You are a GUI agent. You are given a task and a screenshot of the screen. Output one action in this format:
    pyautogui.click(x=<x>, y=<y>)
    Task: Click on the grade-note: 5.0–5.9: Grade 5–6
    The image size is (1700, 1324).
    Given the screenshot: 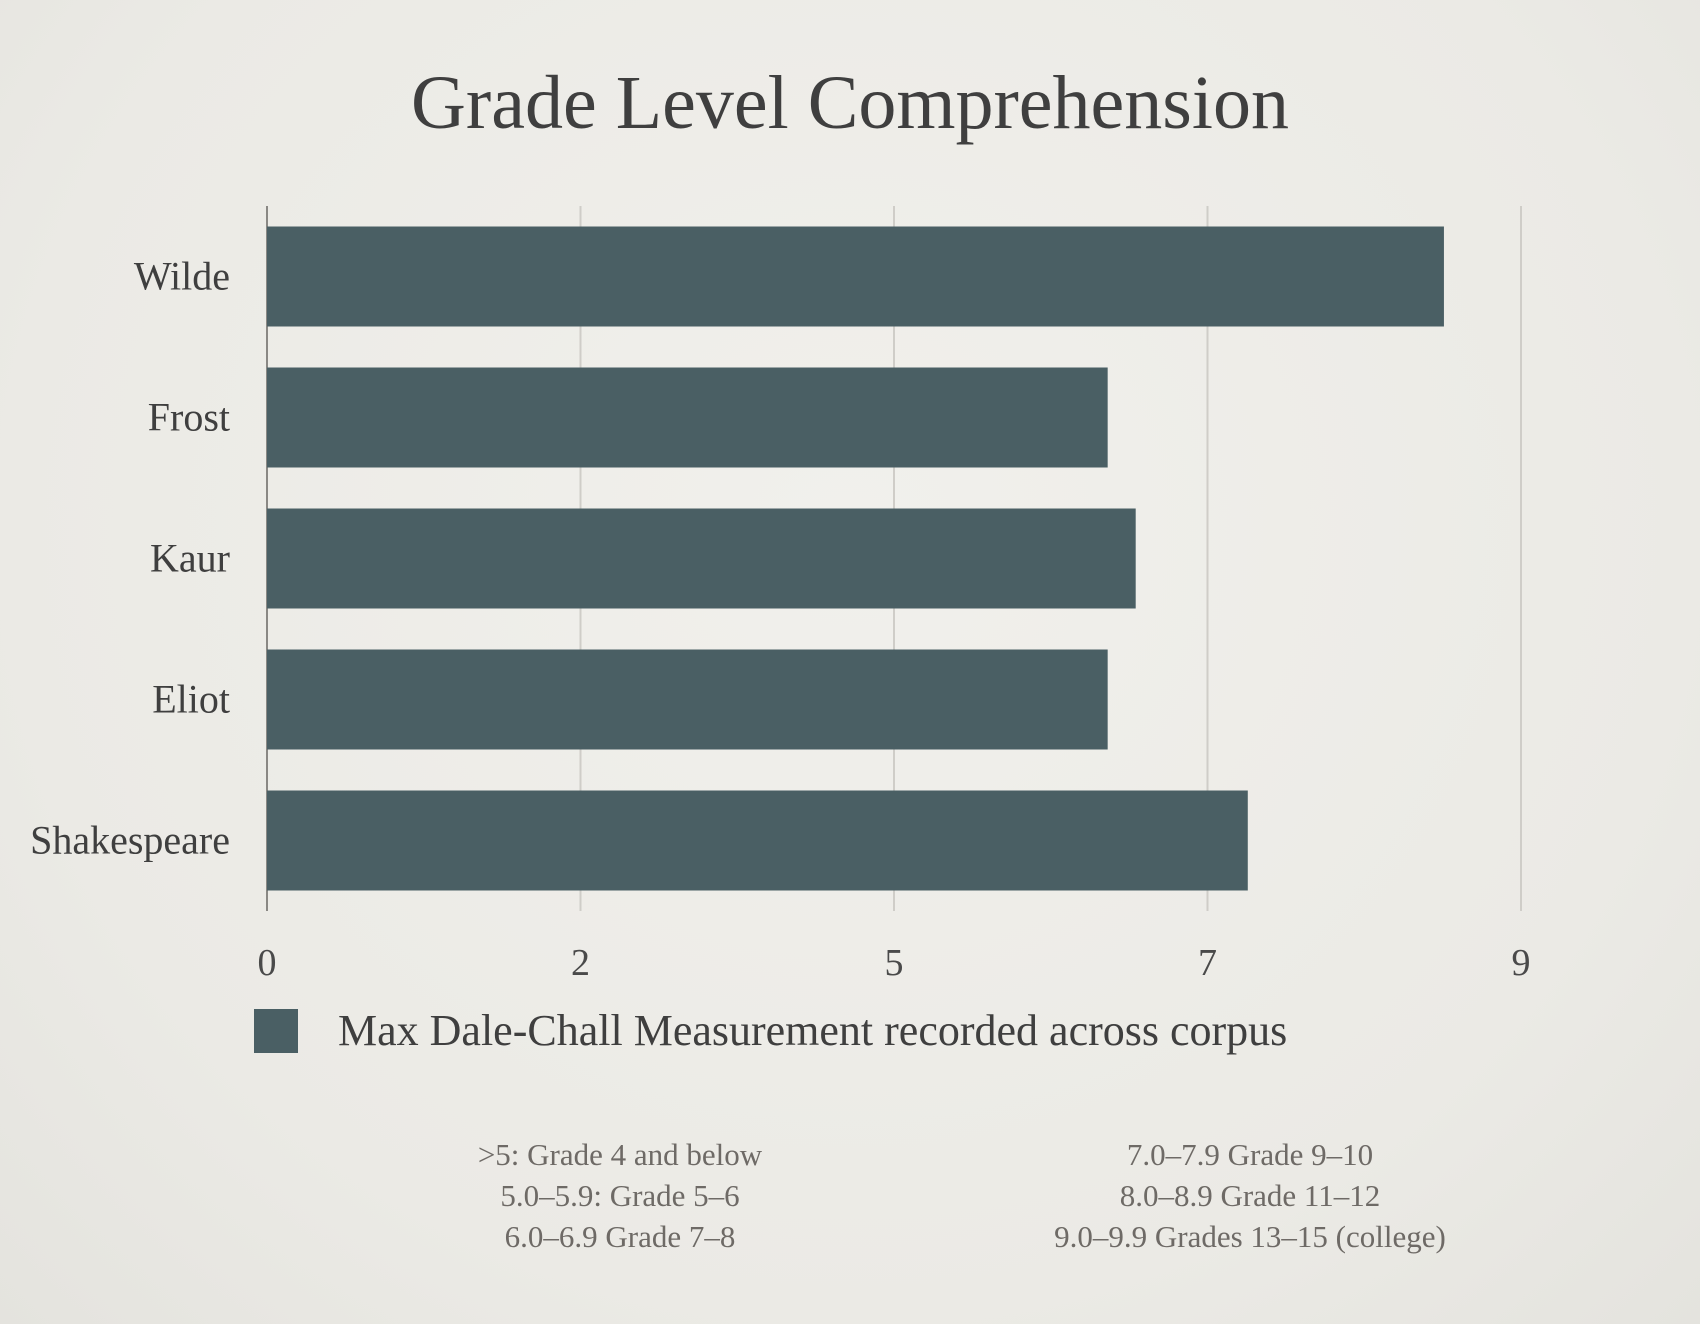 What is the action you would take?
    pyautogui.click(x=620, y=1195)
    